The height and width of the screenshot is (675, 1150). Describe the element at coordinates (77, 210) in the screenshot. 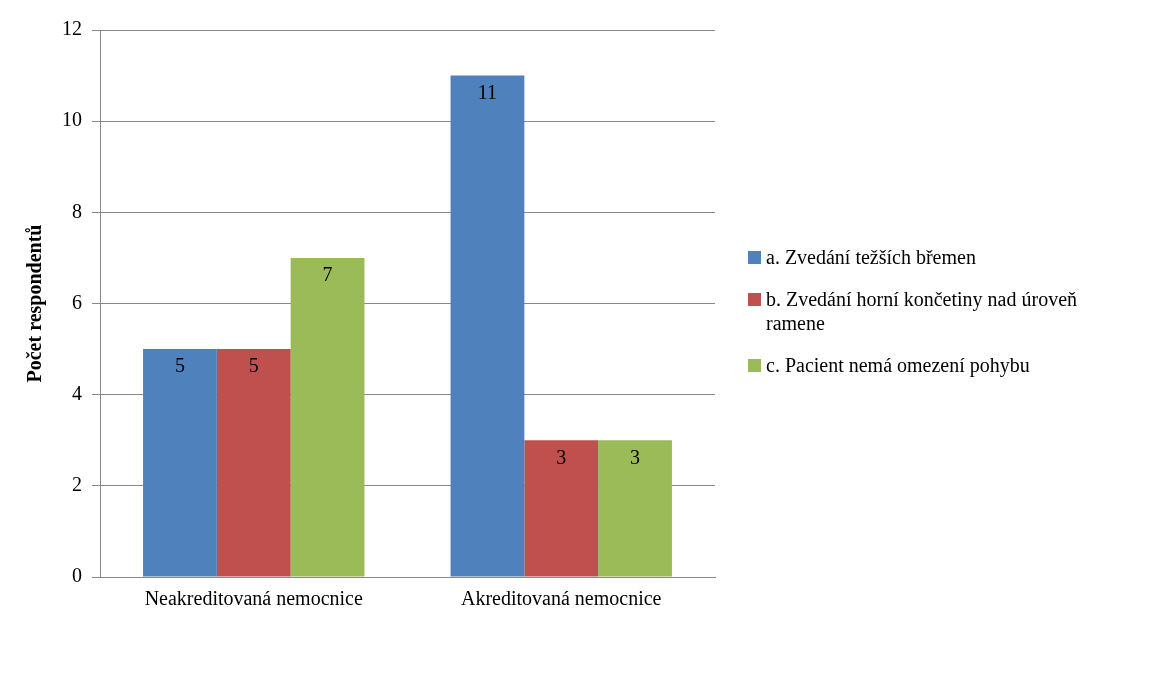

I see `y-tick-label: 8` at that location.